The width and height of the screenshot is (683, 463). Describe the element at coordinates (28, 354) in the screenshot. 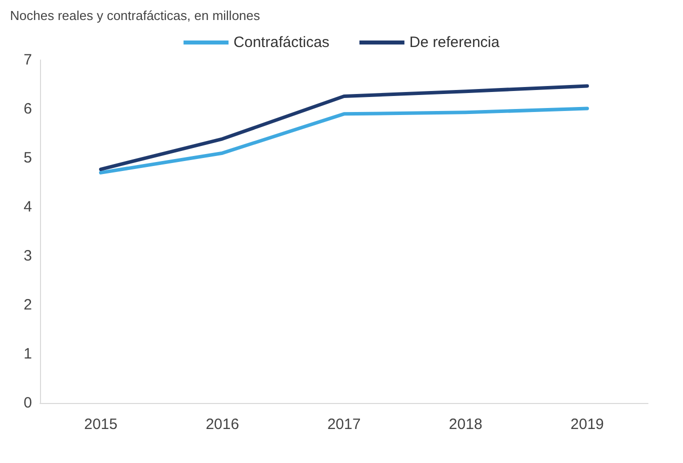

I see `y-tick-label: 1` at that location.